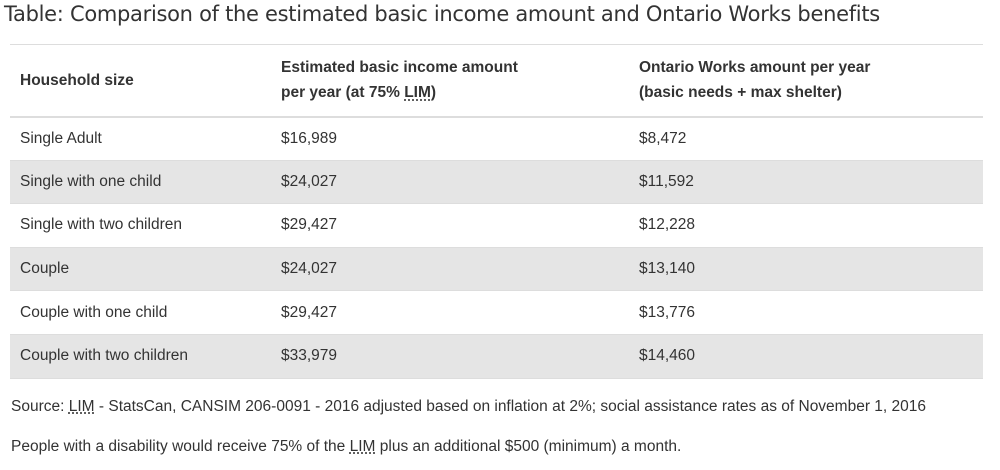  I want to click on source-note-prefix: Source:, so click(40, 406).